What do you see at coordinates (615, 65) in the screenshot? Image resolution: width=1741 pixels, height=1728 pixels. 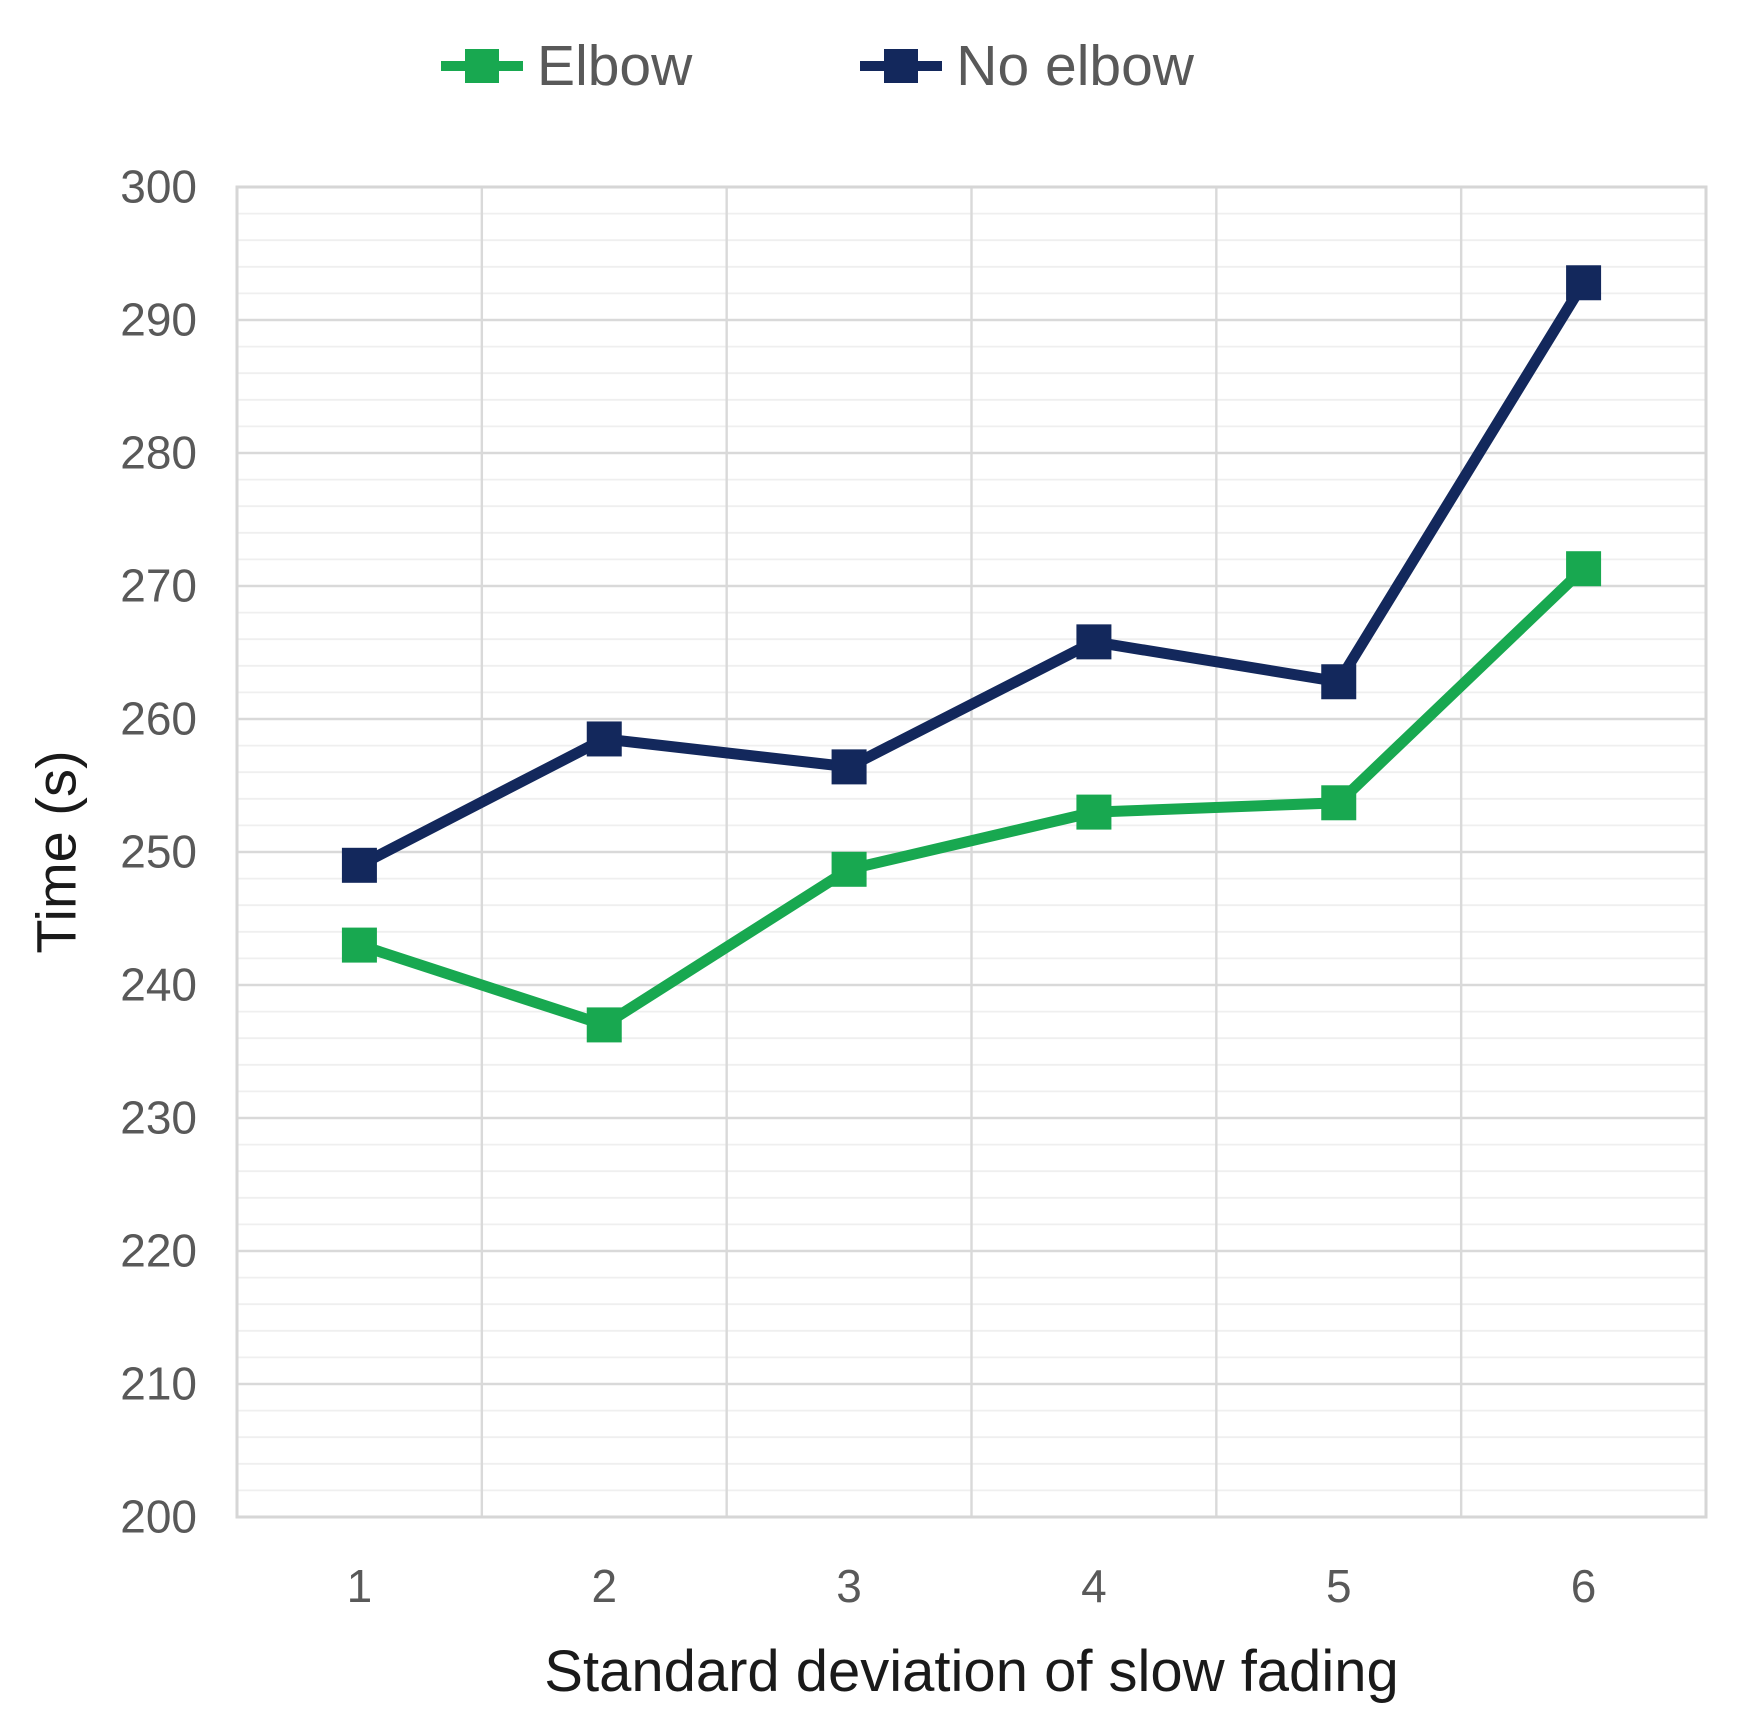 I see `legend-label-elbow: Elbow` at bounding box center [615, 65].